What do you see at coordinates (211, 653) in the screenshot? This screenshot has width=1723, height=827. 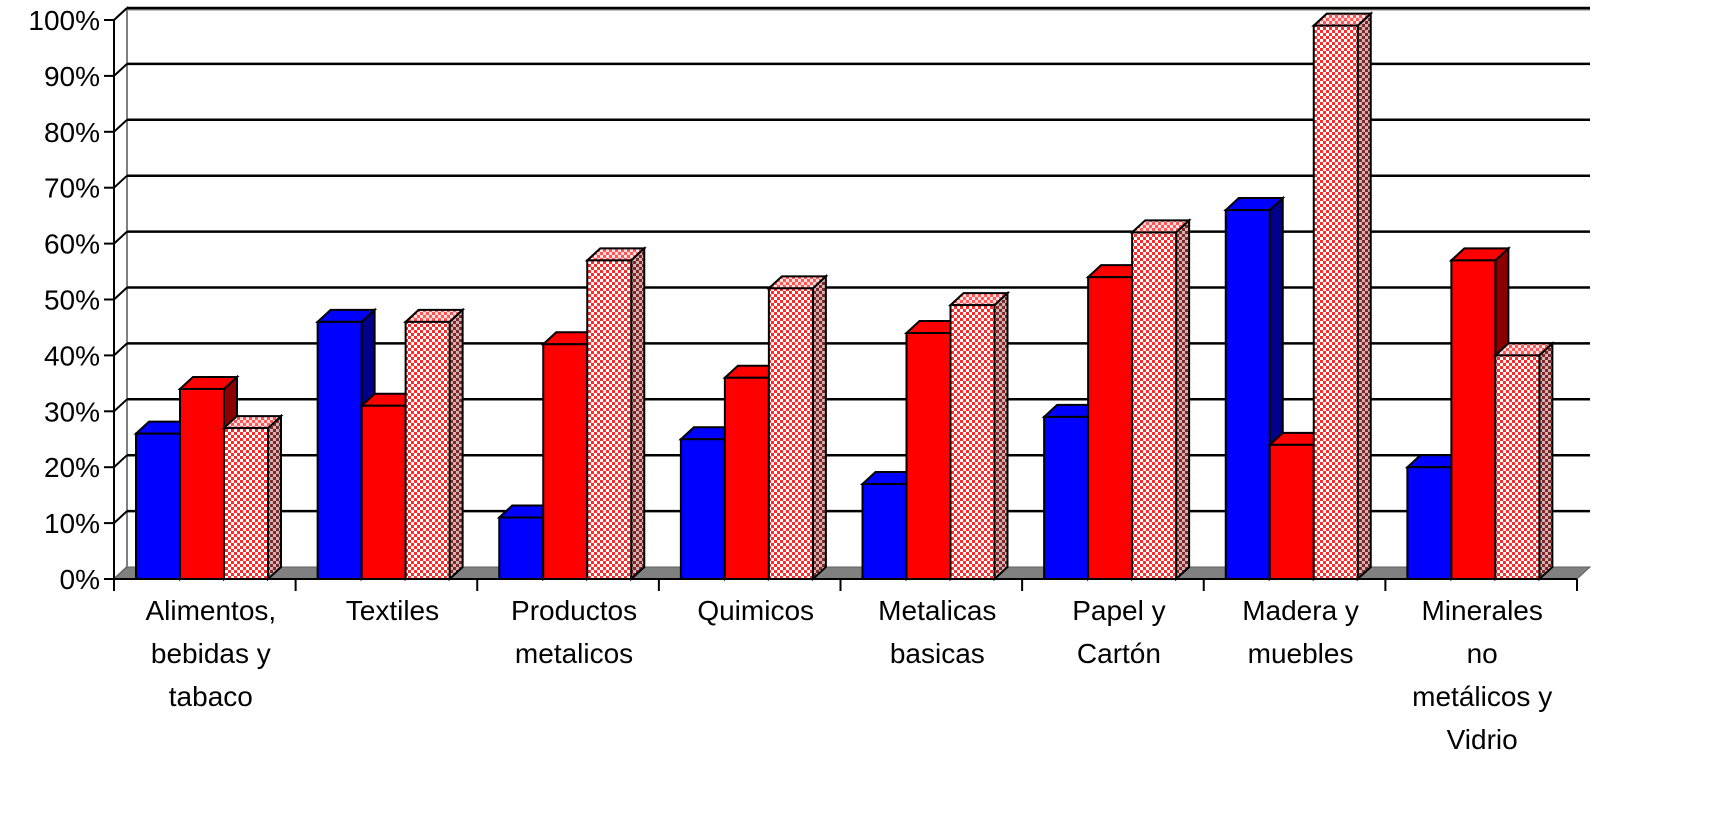 I see `category-label: bebidas y` at bounding box center [211, 653].